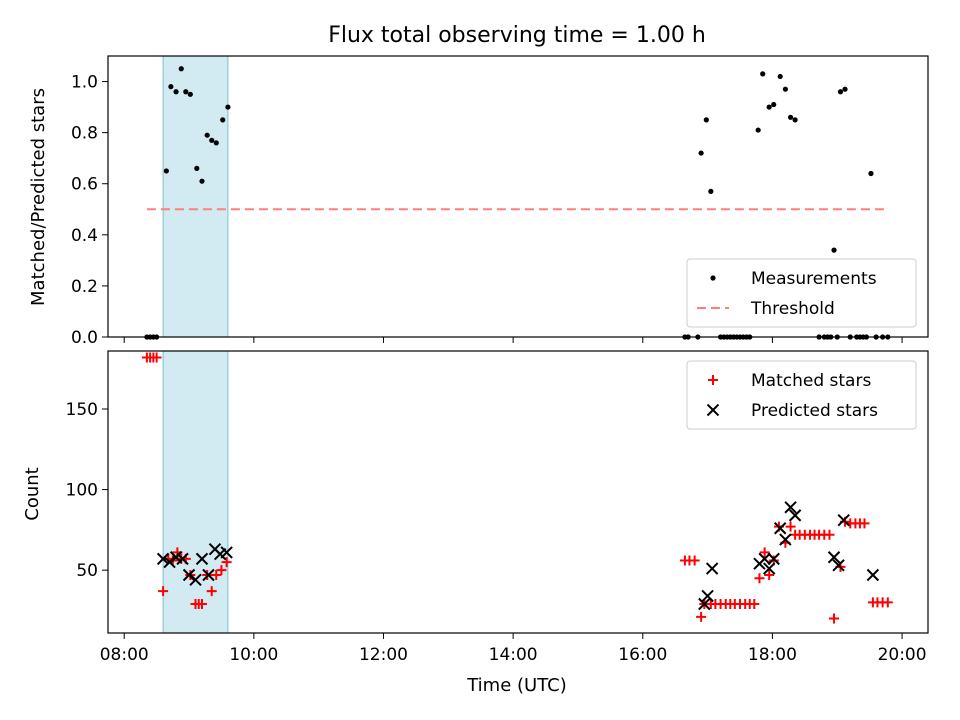 The image size is (960, 720). Describe the element at coordinates (82, 410) in the screenshot. I see `bottom-y-tick-label: 150` at that location.